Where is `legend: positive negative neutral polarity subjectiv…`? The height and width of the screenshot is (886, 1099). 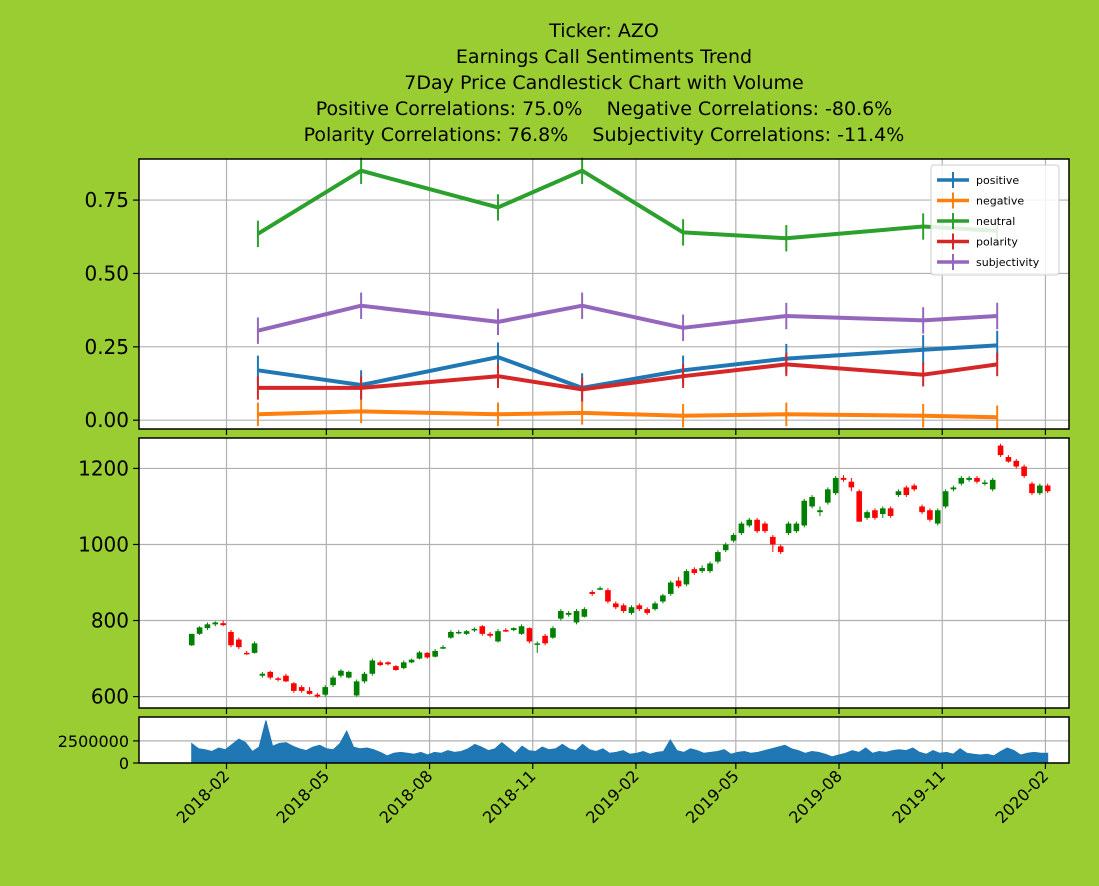 legend: positive negative neutral polarity subjectiv… is located at coordinates (995, 220).